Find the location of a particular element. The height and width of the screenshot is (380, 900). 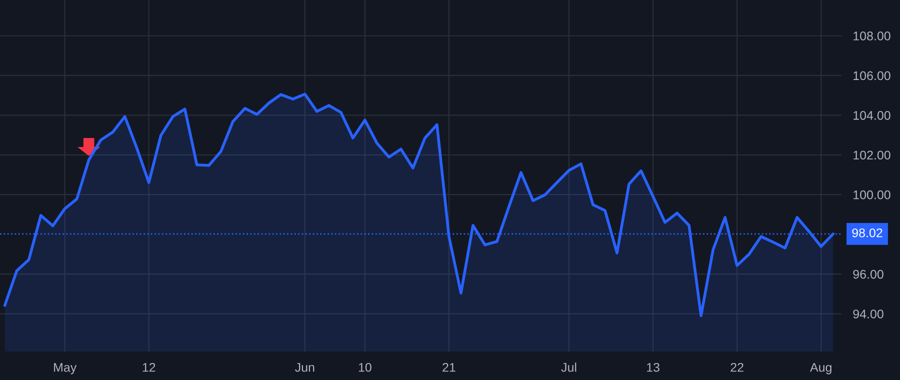

y-tick-label: 100.00 is located at coordinates (872, 195).